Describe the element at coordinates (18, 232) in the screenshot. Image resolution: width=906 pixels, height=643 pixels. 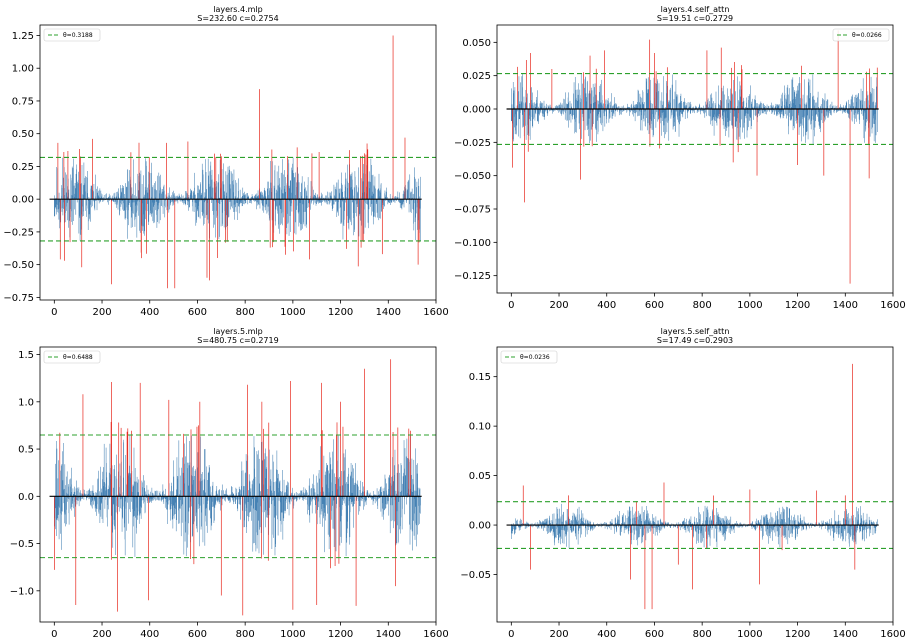
I see `y-tick-label: −0.25` at that location.